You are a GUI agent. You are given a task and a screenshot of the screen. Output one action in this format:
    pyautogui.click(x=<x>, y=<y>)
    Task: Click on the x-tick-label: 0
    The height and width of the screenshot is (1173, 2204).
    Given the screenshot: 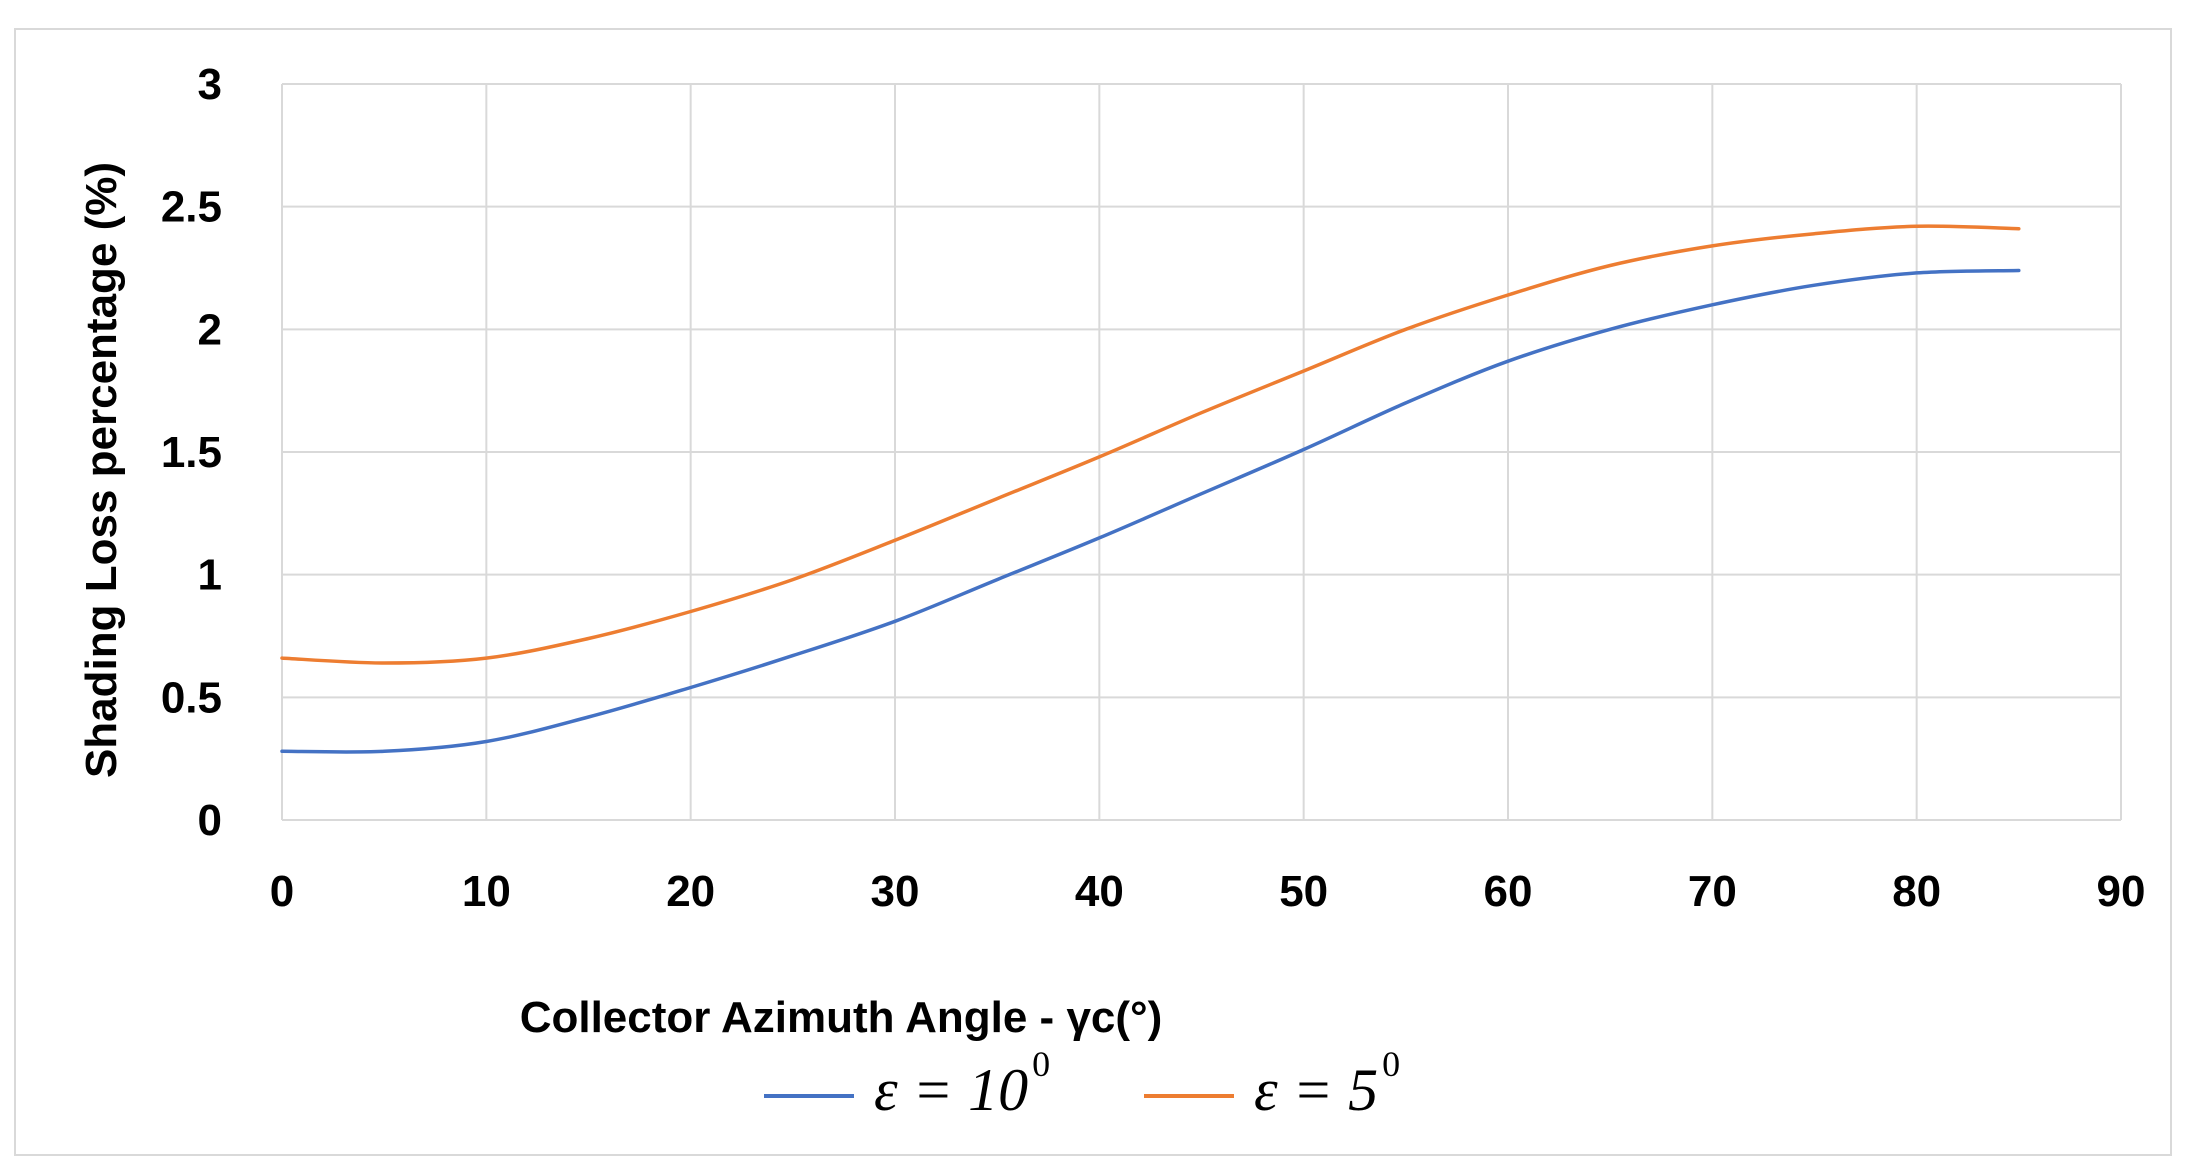 What is the action you would take?
    pyautogui.click(x=282, y=891)
    